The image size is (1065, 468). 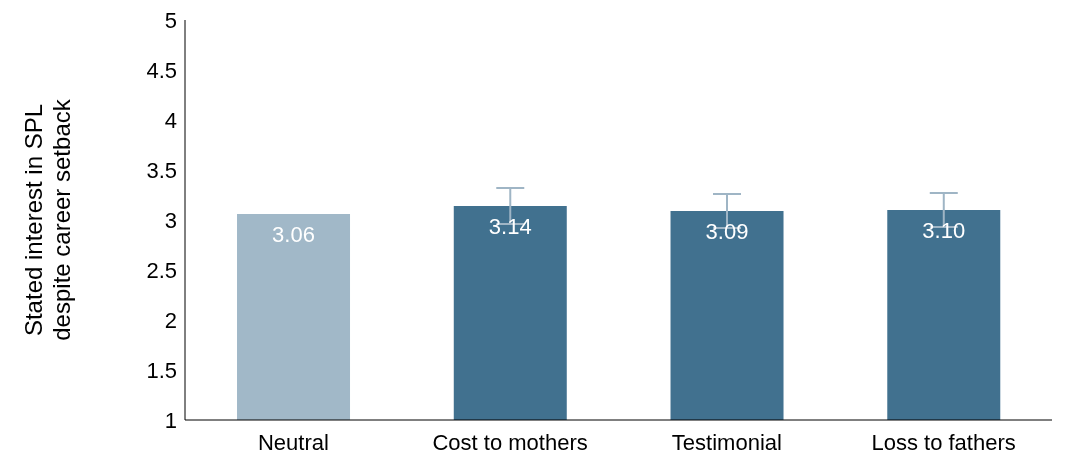 What do you see at coordinates (293, 442) in the screenshot?
I see `x-tick-label: Neutral` at bounding box center [293, 442].